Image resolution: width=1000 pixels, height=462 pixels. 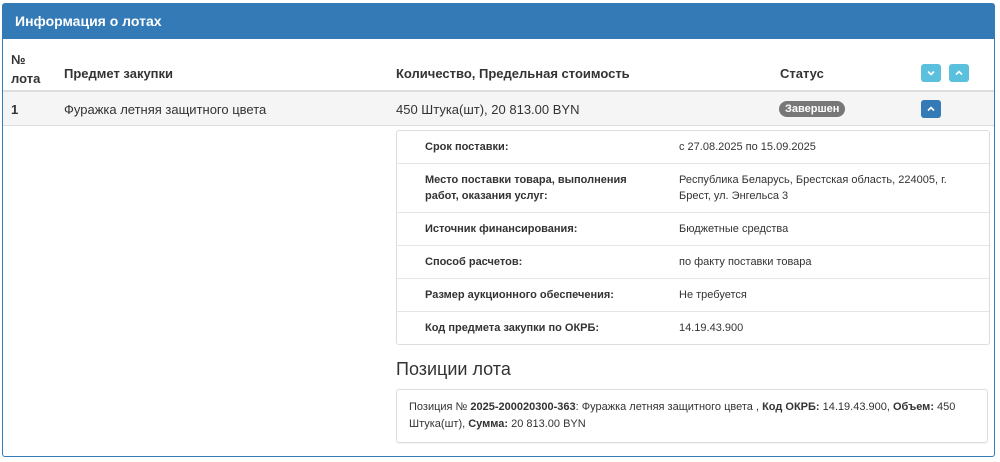 I want to click on okrb-value: 14.19.43.900,, so click(x=856, y=407).